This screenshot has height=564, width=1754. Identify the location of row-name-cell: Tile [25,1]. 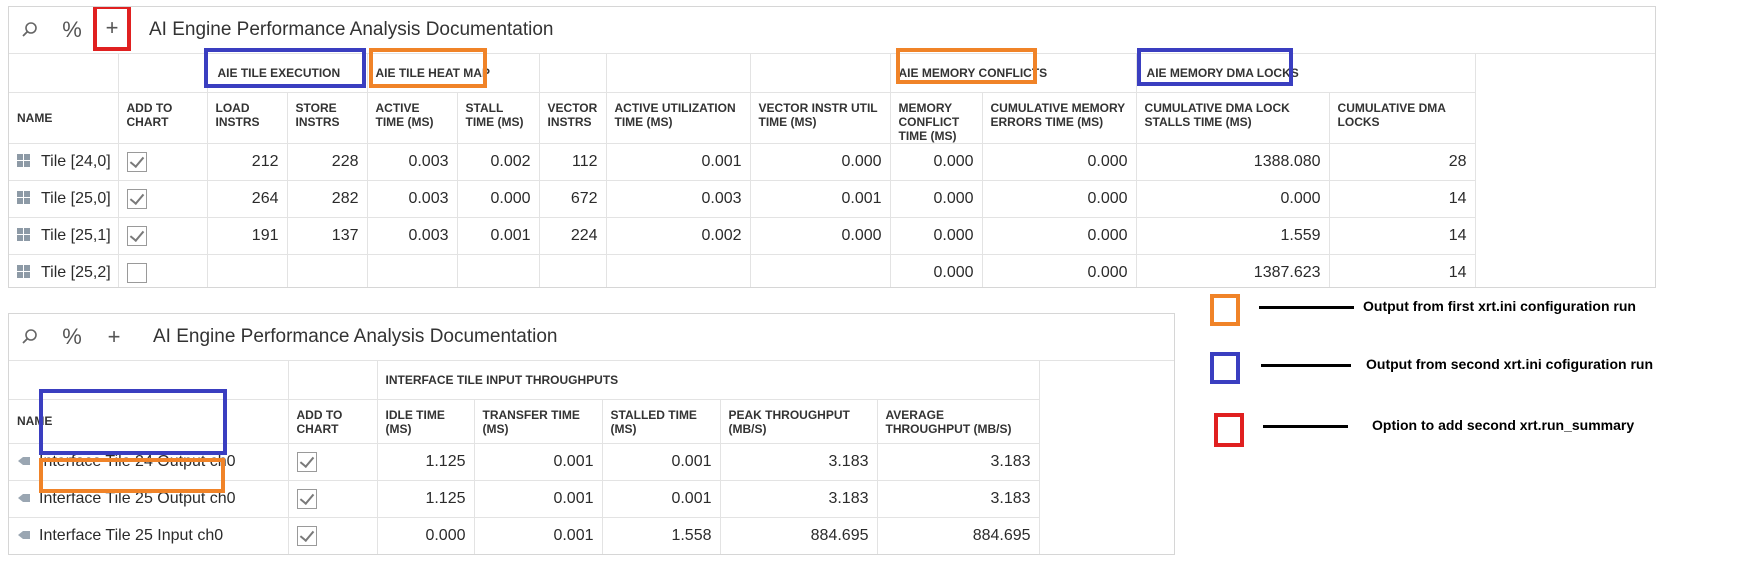
(64, 236).